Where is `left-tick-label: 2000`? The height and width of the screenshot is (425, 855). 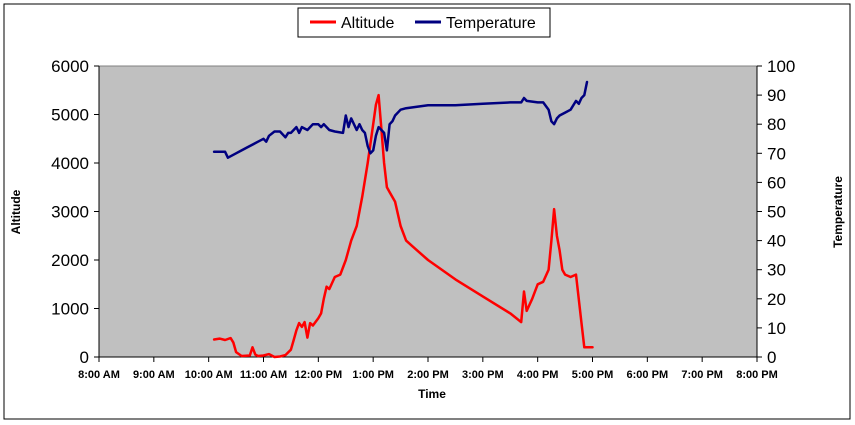 left-tick-label: 2000 is located at coordinates (70, 260).